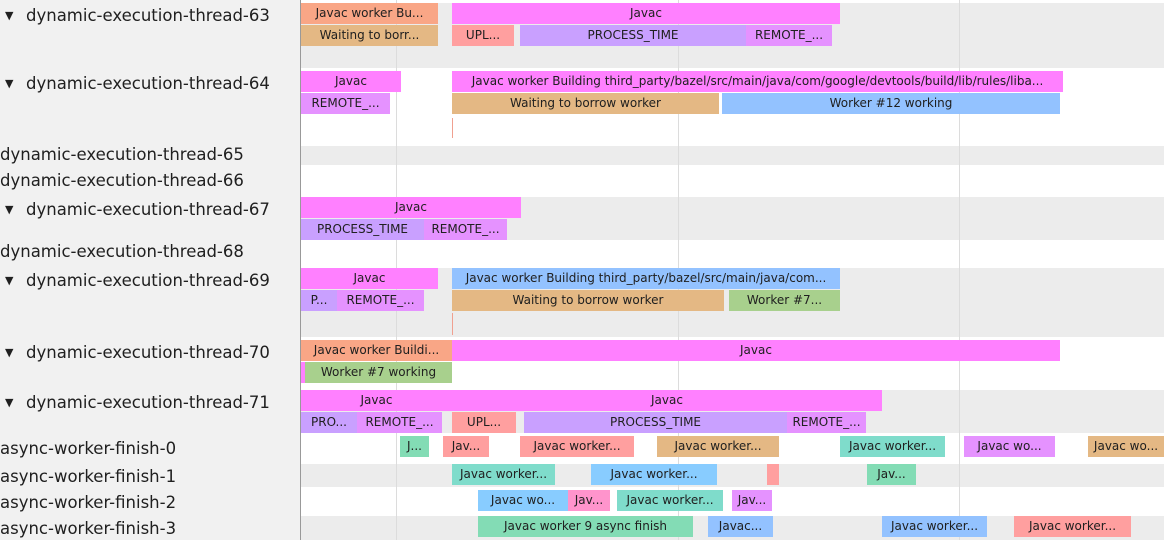 The width and height of the screenshot is (1164, 540). I want to click on track-async-worker-finish-2: async-worker-finish-2, so click(582, 500).